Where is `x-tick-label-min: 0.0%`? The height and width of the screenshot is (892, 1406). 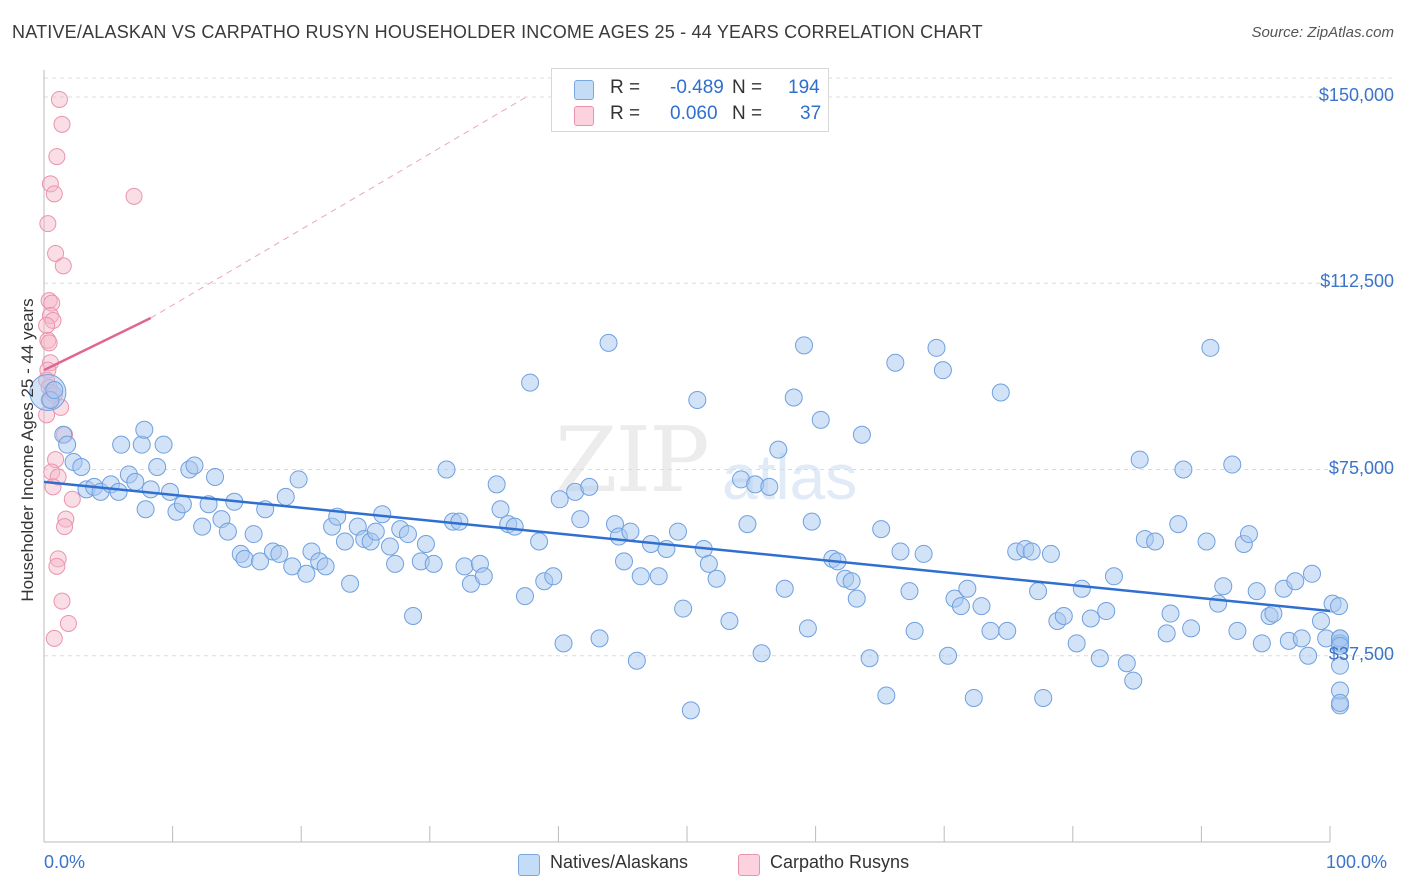
x-tick-label-min: 0.0% is located at coordinates (65, 862).